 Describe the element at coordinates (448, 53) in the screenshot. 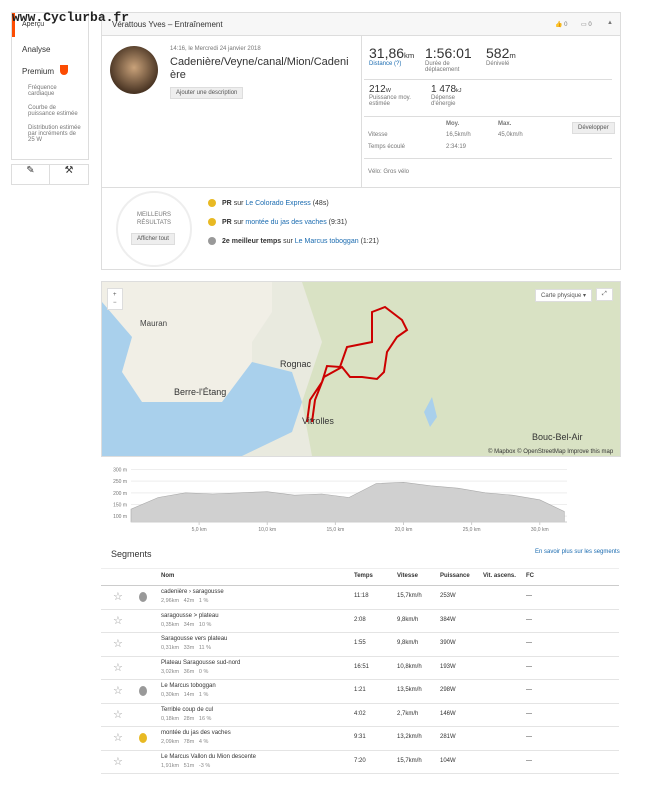

I see `stat-number: 1:56:01` at that location.